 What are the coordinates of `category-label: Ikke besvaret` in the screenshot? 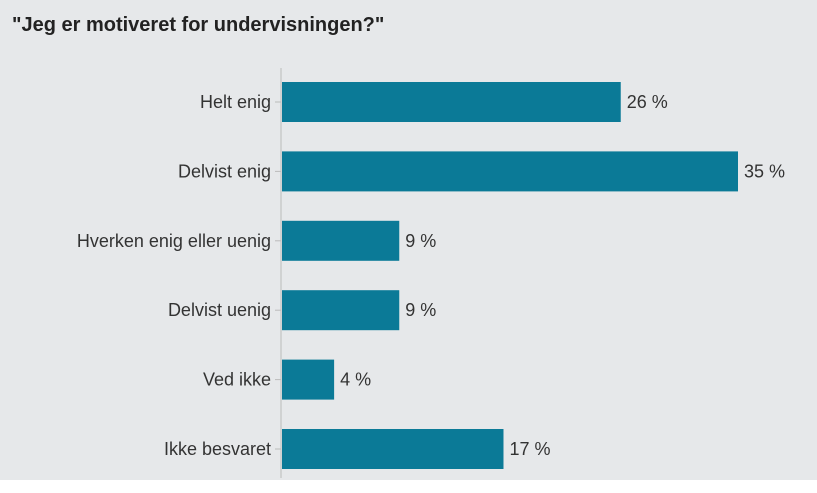 It's located at (217, 449).